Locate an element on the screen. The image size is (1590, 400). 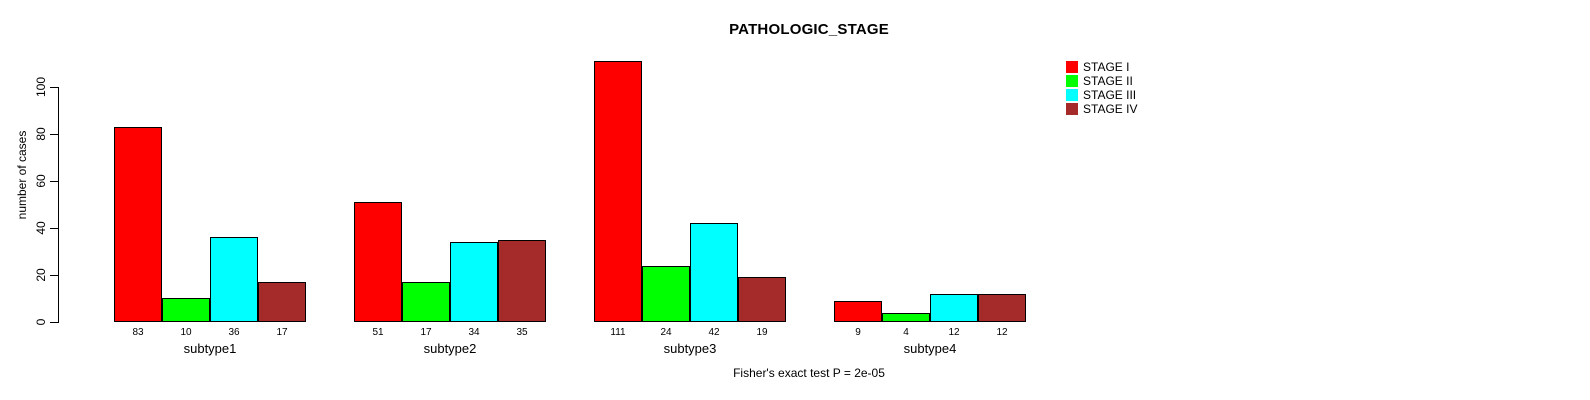
x-axis-group-label: subtype3 is located at coordinates (690, 348).